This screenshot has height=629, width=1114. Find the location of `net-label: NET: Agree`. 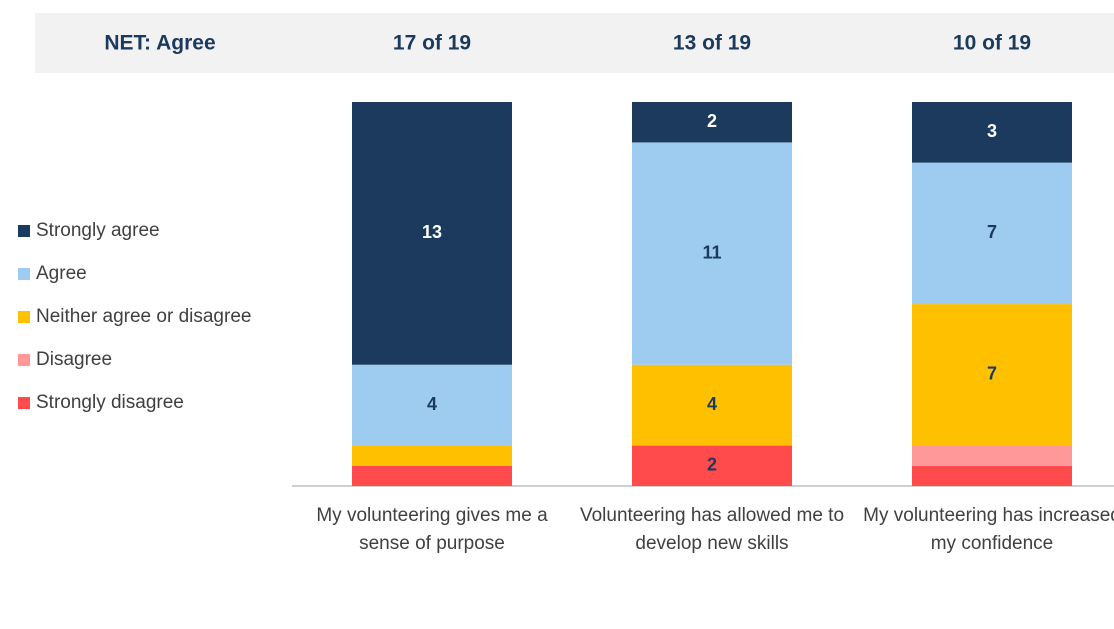

net-label: NET: Agree is located at coordinates (159, 43).